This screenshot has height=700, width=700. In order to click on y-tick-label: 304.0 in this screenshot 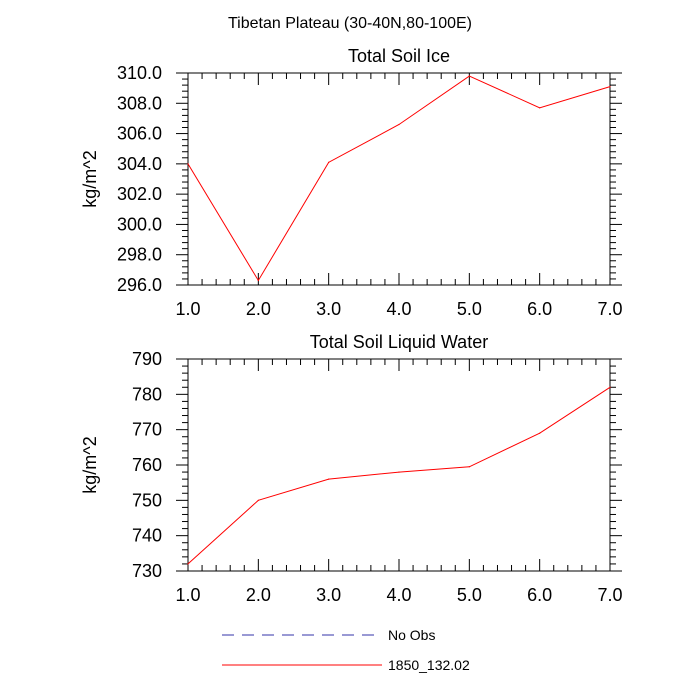, I will do `click(139, 164)`.